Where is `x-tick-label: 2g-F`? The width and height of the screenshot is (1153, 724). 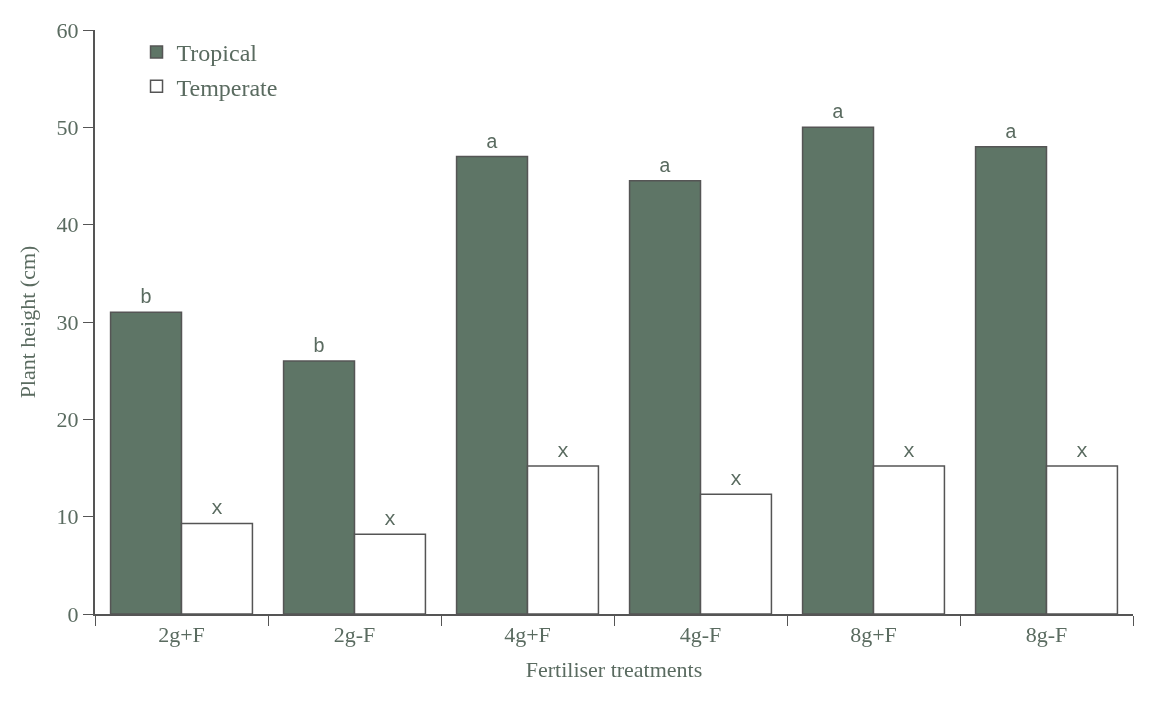
x-tick-label: 2g-F is located at coordinates (354, 635).